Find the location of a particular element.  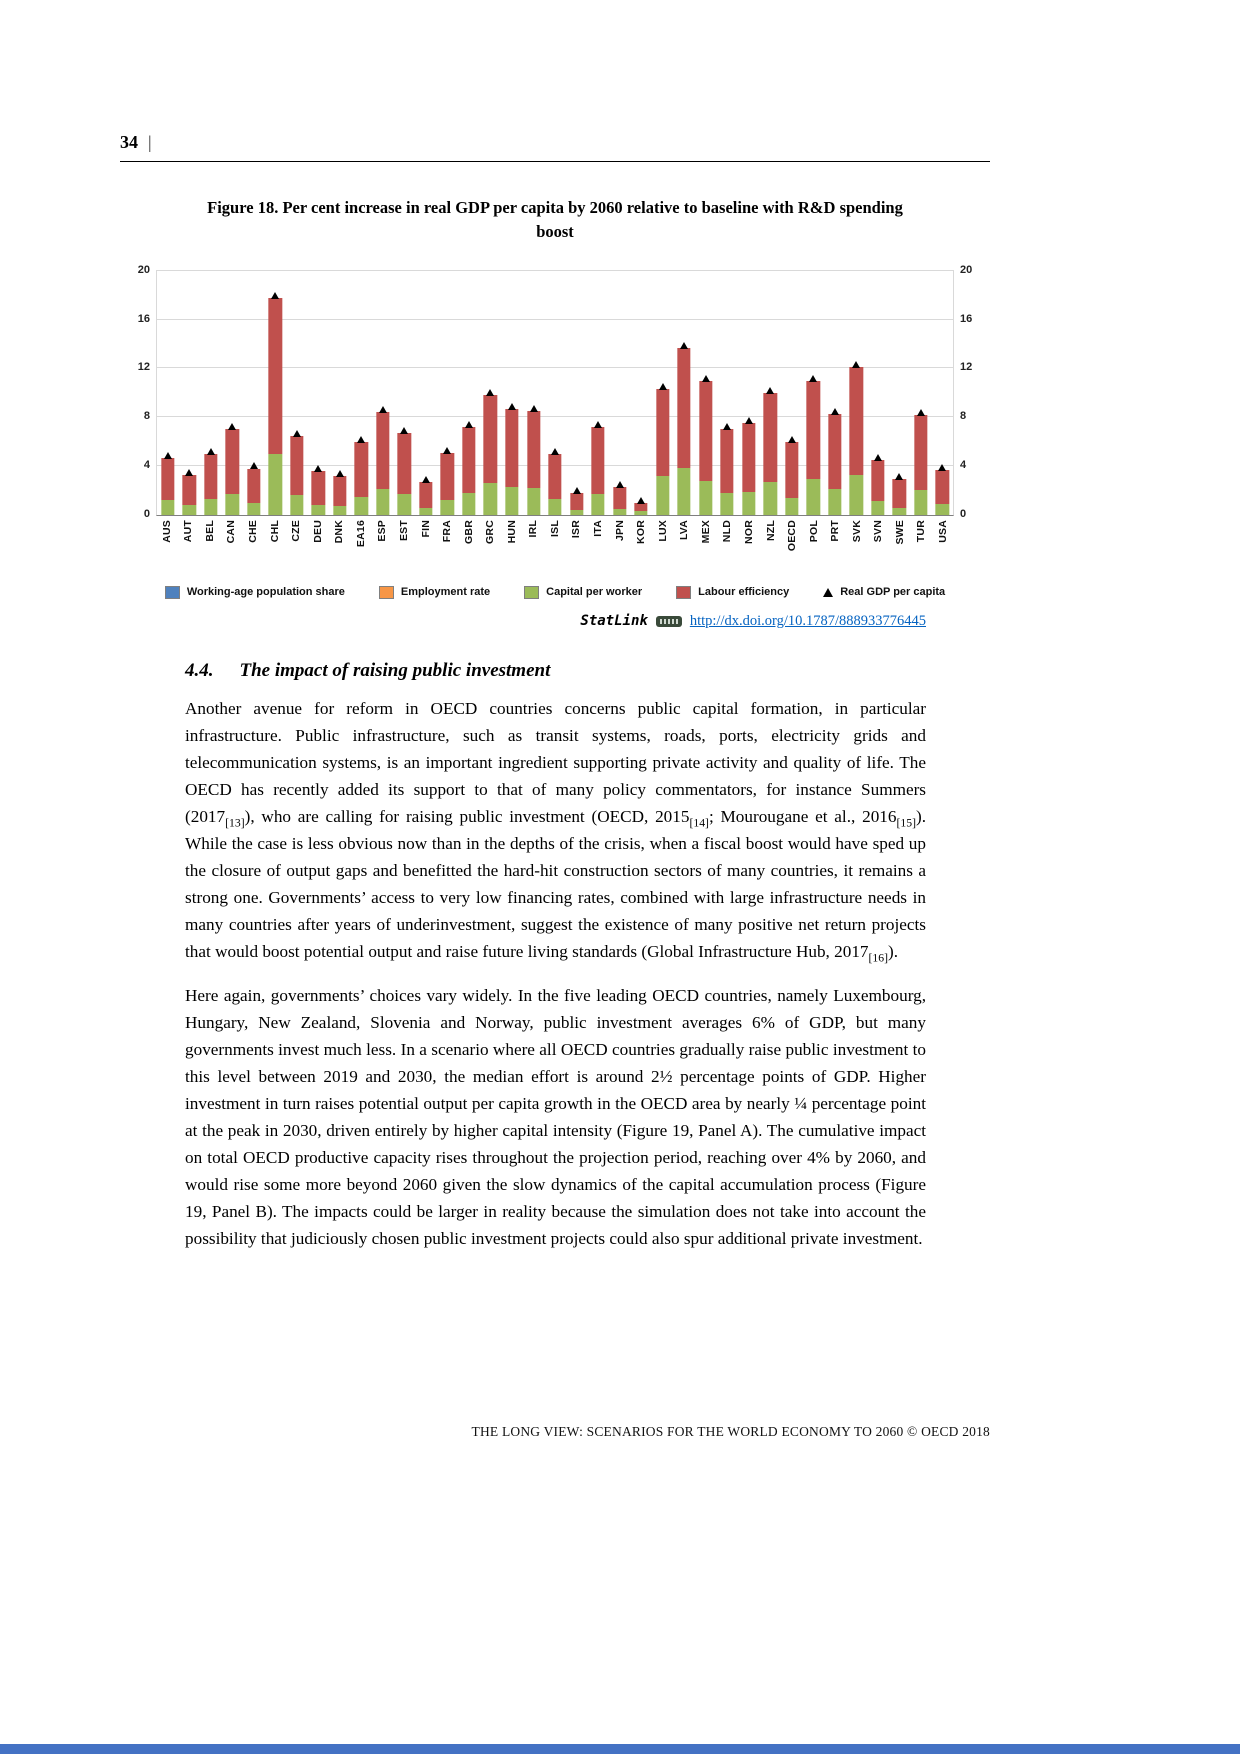

x-tick-label: CHL is located at coordinates (274, 531).